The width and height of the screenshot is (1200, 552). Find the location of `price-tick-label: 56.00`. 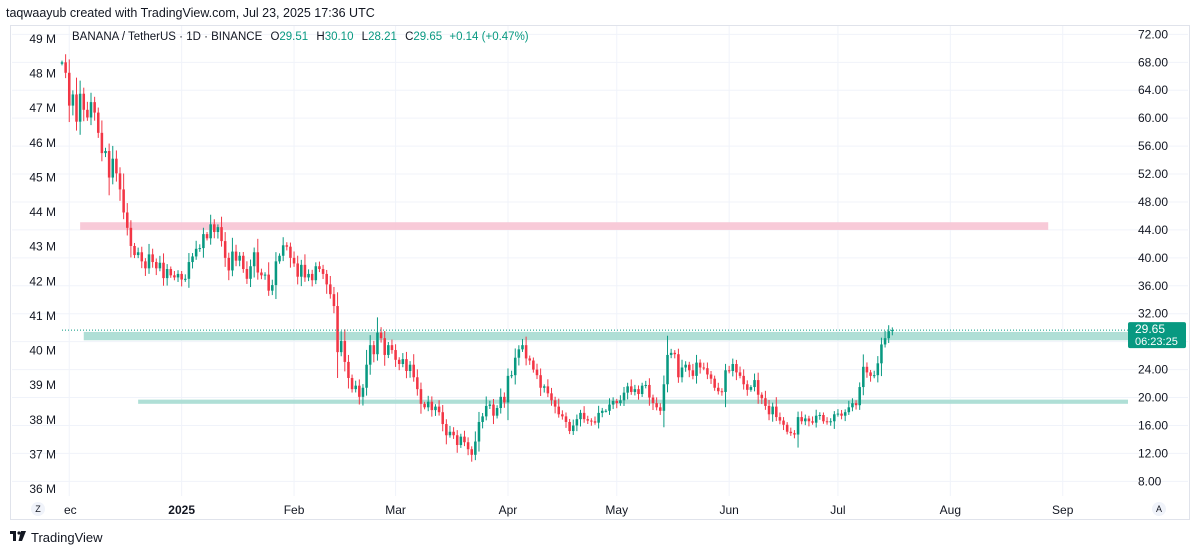

price-tick-label: 56.00 is located at coordinates (1153, 146).